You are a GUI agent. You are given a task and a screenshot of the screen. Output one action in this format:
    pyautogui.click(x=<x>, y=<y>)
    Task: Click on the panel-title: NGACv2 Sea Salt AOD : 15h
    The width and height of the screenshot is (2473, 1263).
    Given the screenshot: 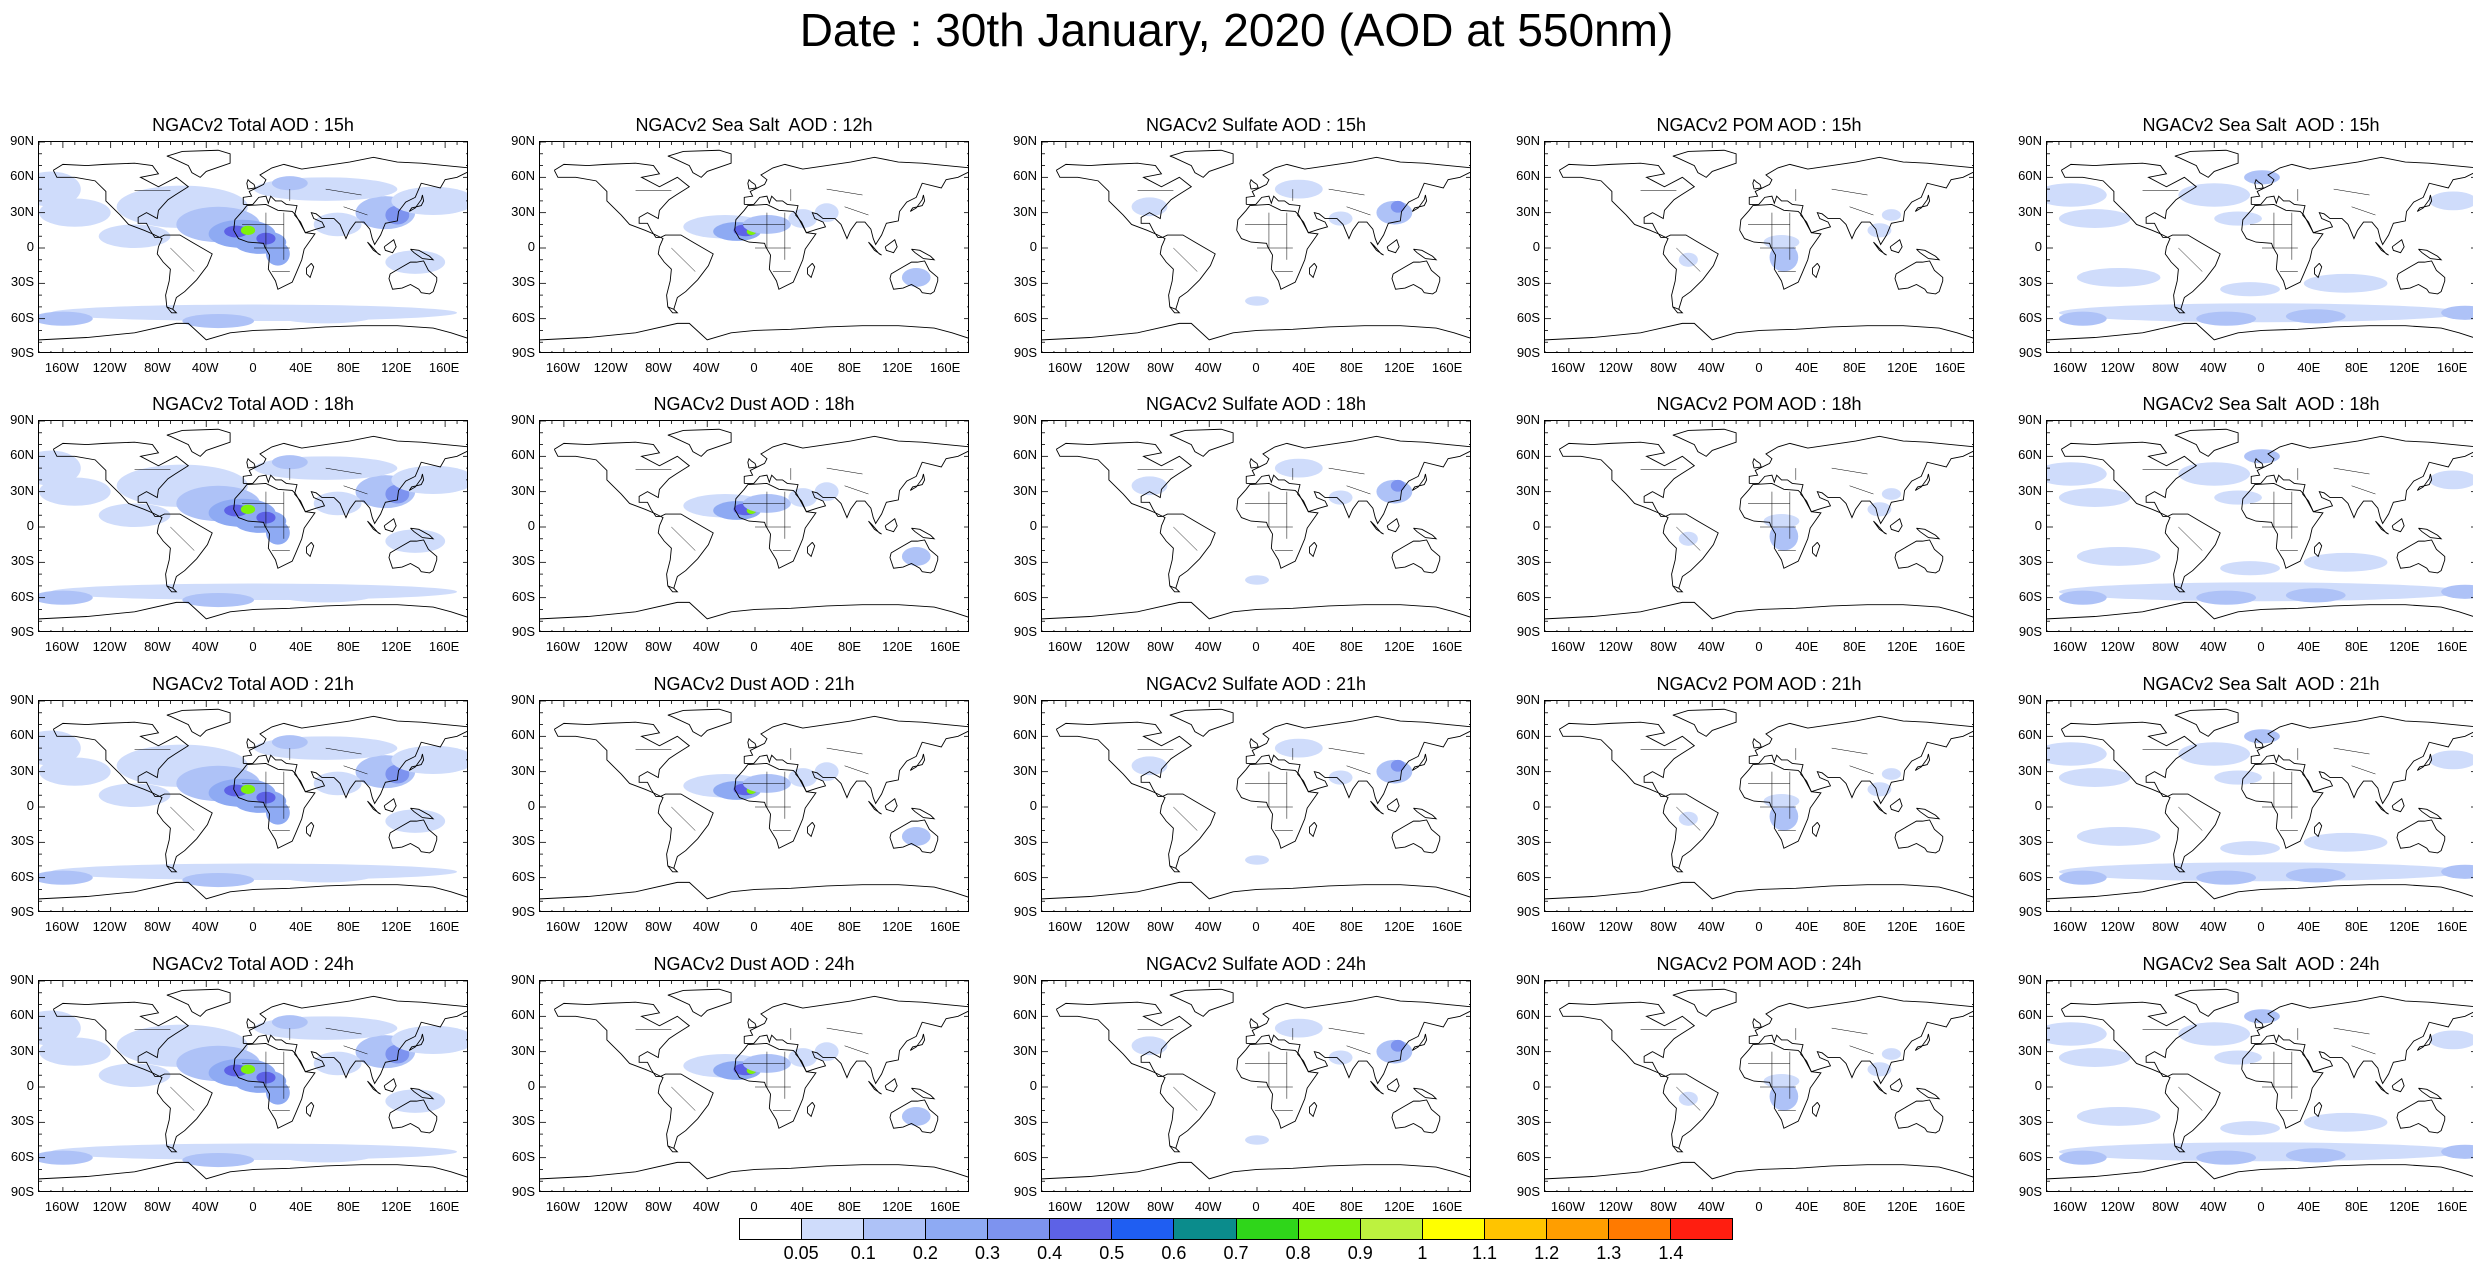 What is the action you would take?
    pyautogui.click(x=2261, y=125)
    